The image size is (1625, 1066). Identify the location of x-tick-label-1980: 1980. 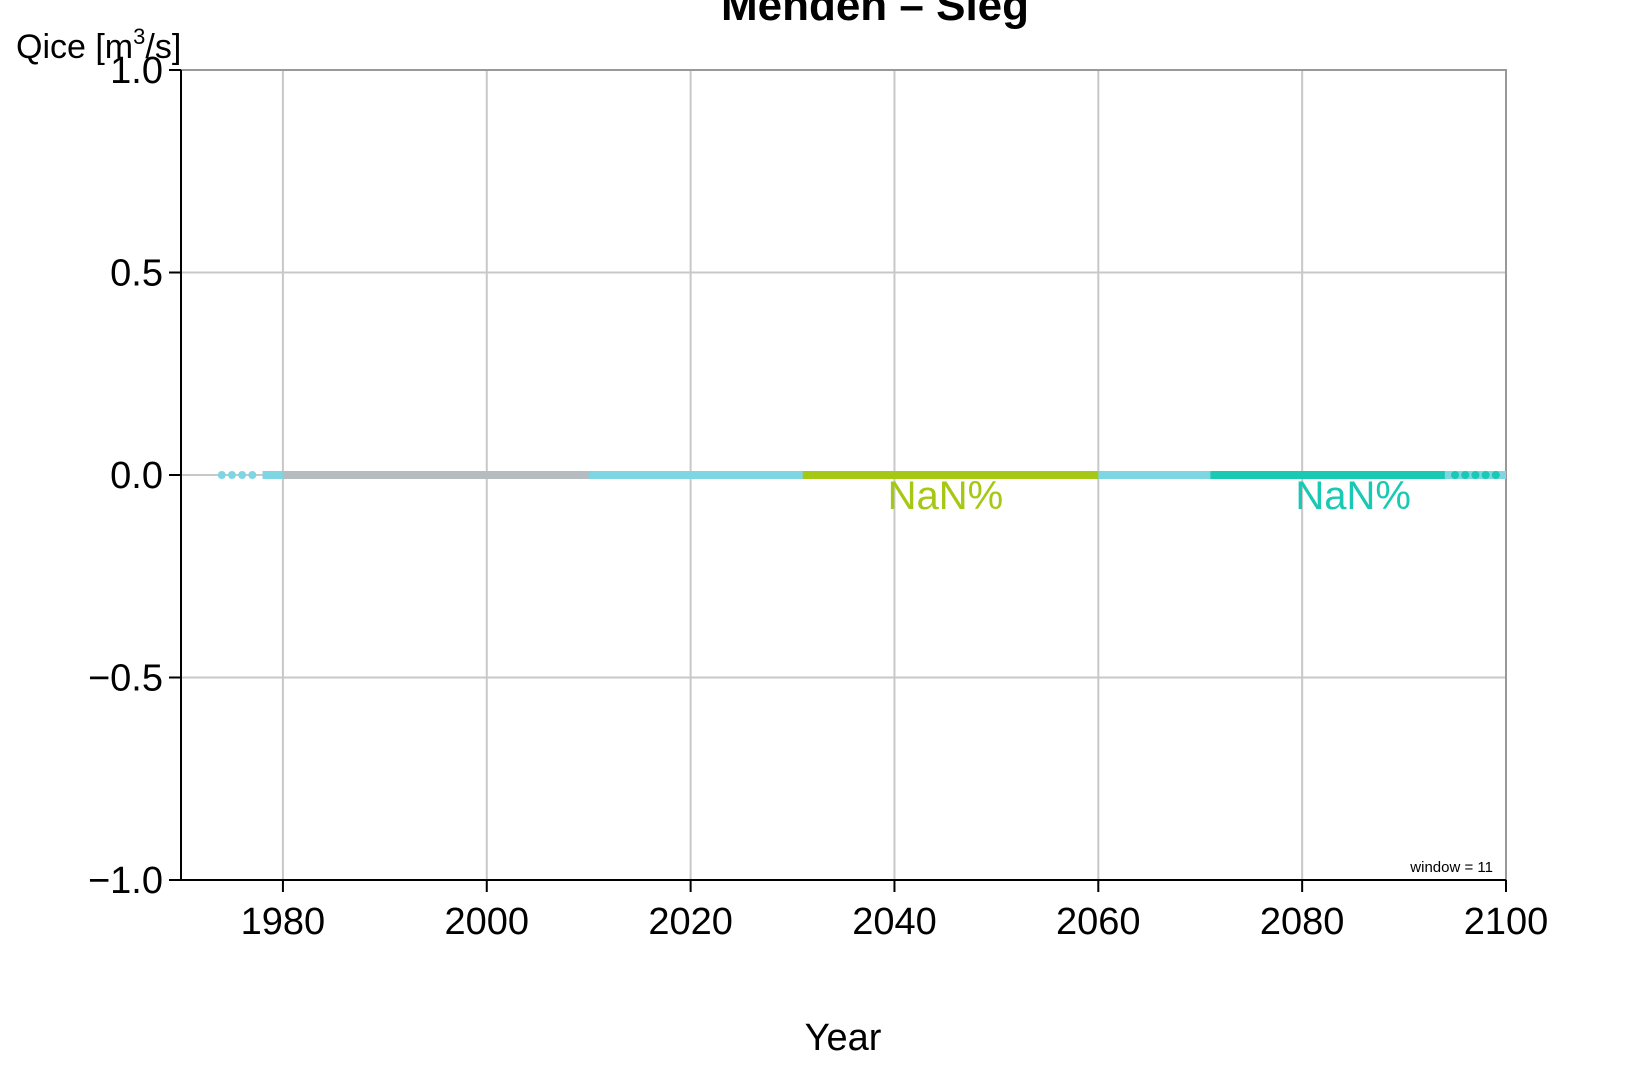
(283, 922).